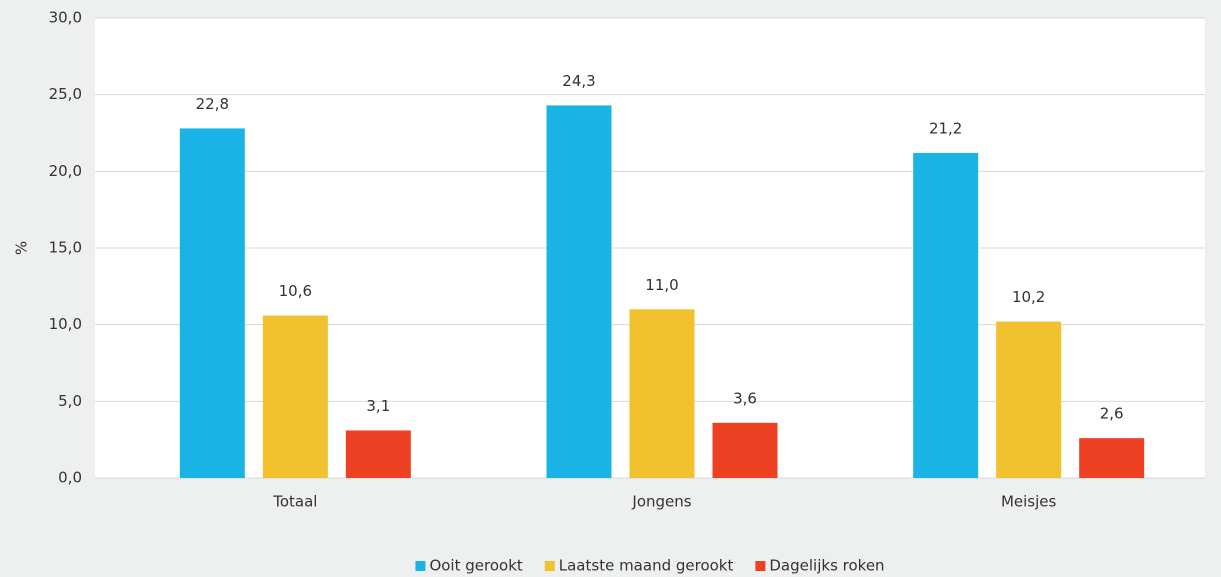  I want to click on y-tick-label: 30,0, so click(65, 18).